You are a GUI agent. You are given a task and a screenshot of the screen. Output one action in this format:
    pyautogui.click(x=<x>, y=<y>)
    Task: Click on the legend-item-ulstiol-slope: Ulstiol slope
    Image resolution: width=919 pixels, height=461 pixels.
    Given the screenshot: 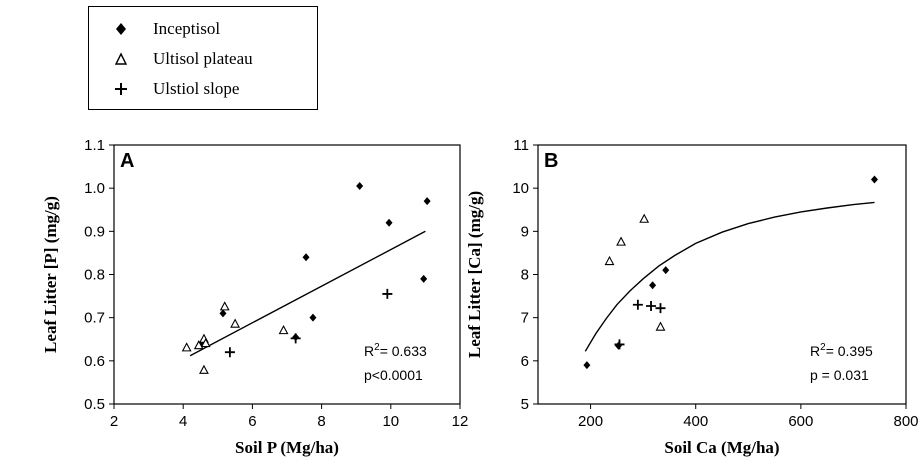 What is the action you would take?
    pyautogui.click(x=204, y=89)
    